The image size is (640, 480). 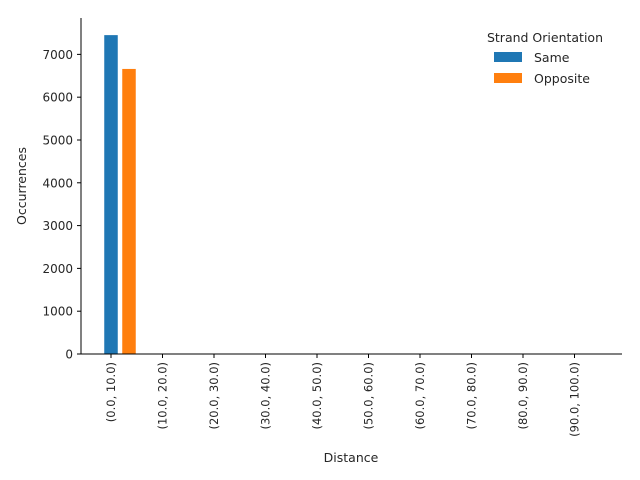 I want to click on legend-swatch-same, so click(x=508, y=57).